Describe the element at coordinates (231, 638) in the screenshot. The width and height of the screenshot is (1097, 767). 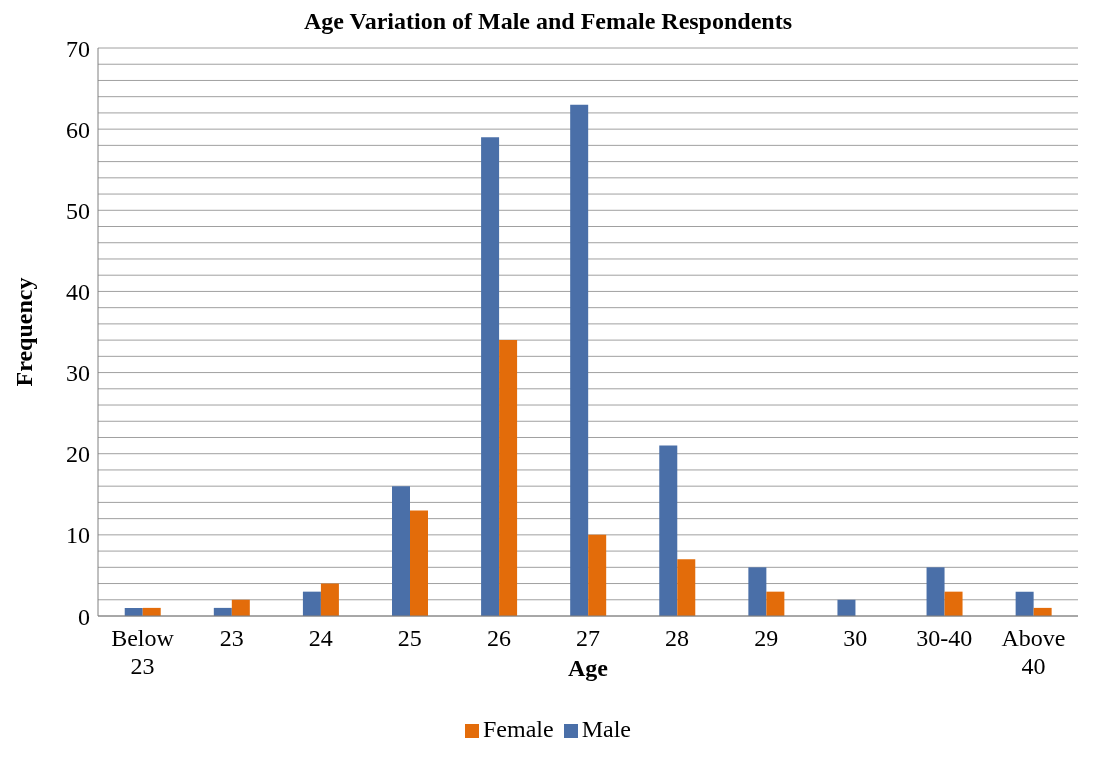
I see `x-tick-label: 23` at that location.